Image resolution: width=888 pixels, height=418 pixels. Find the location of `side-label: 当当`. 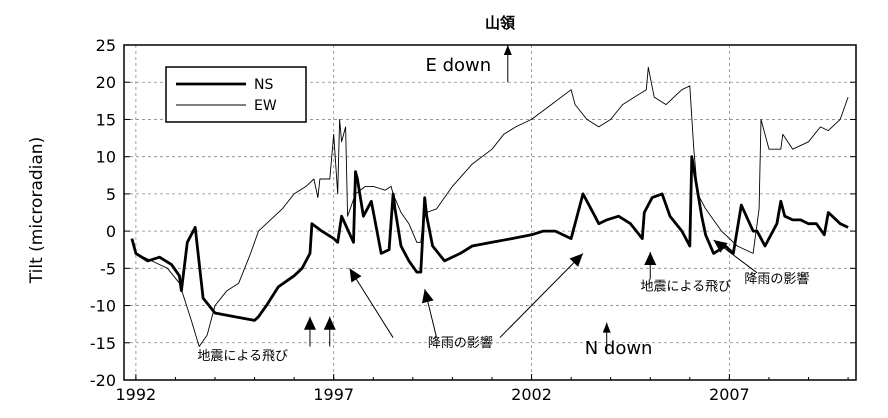

side-label: 当当 is located at coordinates (1, 405).